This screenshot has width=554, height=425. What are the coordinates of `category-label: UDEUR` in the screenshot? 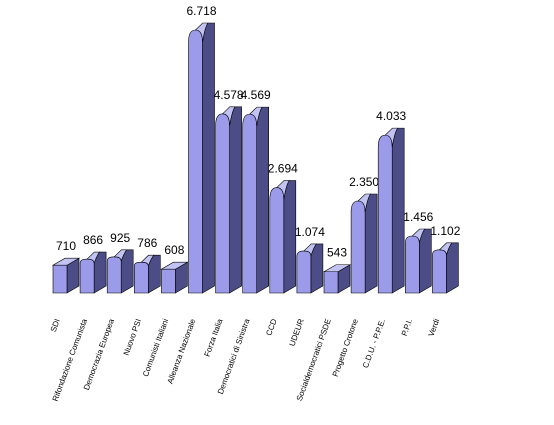 It's located at (297, 332).